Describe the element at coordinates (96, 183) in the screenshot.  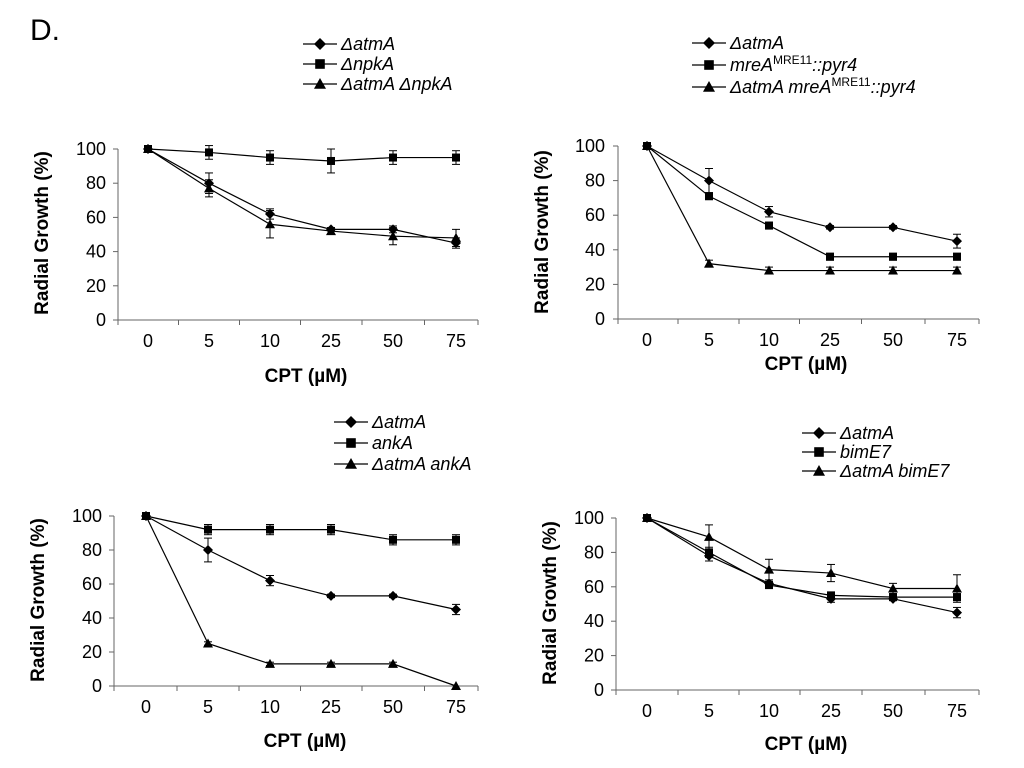
I see `y-tick-label: 80` at that location.